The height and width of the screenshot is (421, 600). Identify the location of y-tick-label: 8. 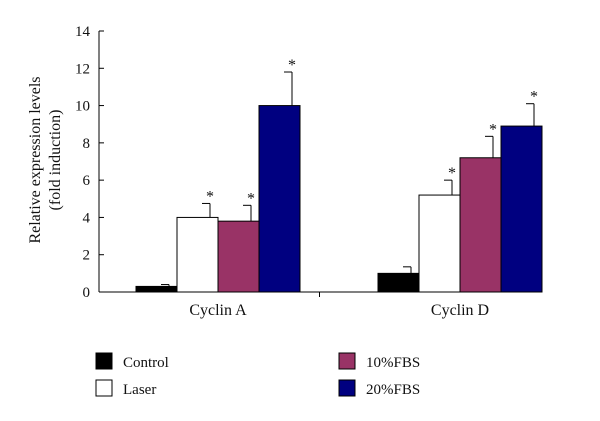
(87, 144).